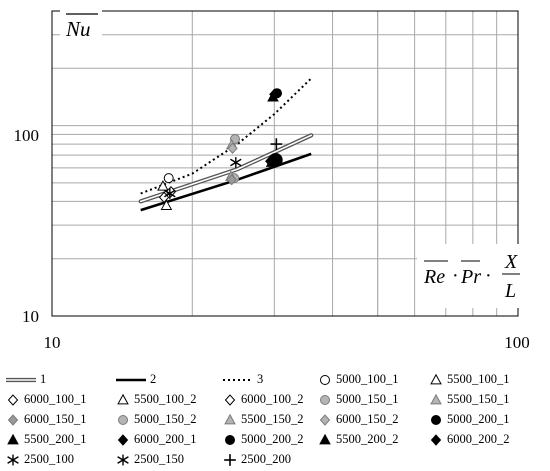 This screenshot has width=550, height=471. What do you see at coordinates (478, 379) in the screenshot?
I see `legend-label: 5500_100_1` at bounding box center [478, 379].